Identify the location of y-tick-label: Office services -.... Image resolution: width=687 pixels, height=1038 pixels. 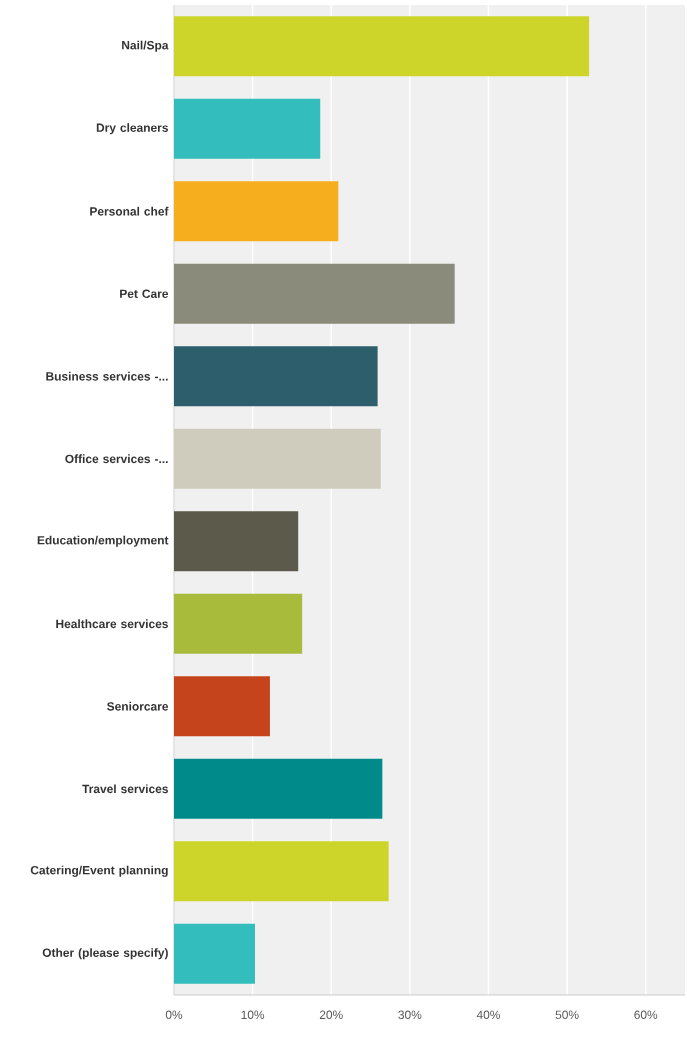
(116, 459).